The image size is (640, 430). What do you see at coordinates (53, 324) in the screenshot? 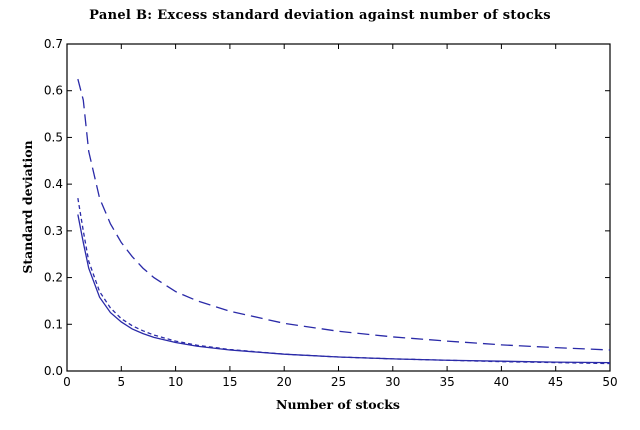
I see `y-tick-label: 0.1` at bounding box center [53, 324].